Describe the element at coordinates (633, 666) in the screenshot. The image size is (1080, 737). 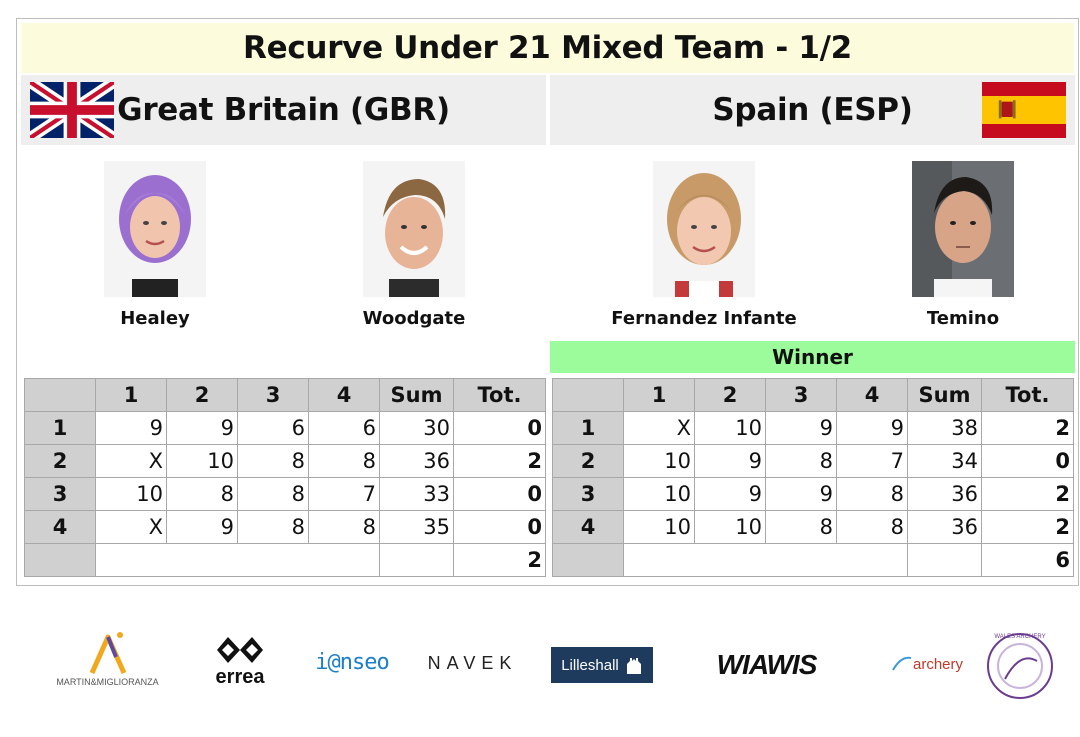
I see `lilleshall-building-icon` at that location.